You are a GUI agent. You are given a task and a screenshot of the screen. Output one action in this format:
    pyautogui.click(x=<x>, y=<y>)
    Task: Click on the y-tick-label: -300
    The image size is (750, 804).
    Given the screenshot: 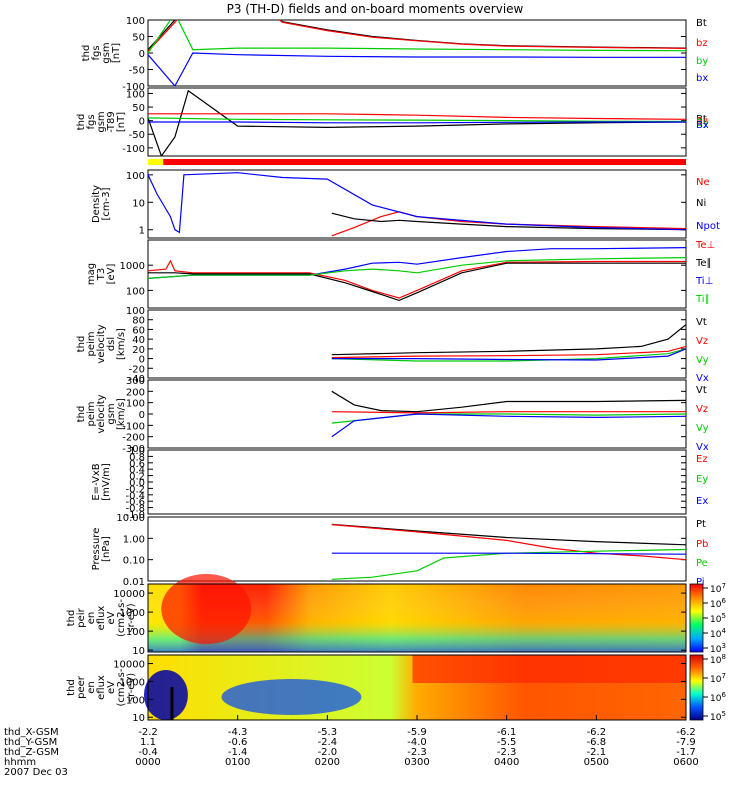 What is the action you would take?
    pyautogui.click(x=133, y=449)
    